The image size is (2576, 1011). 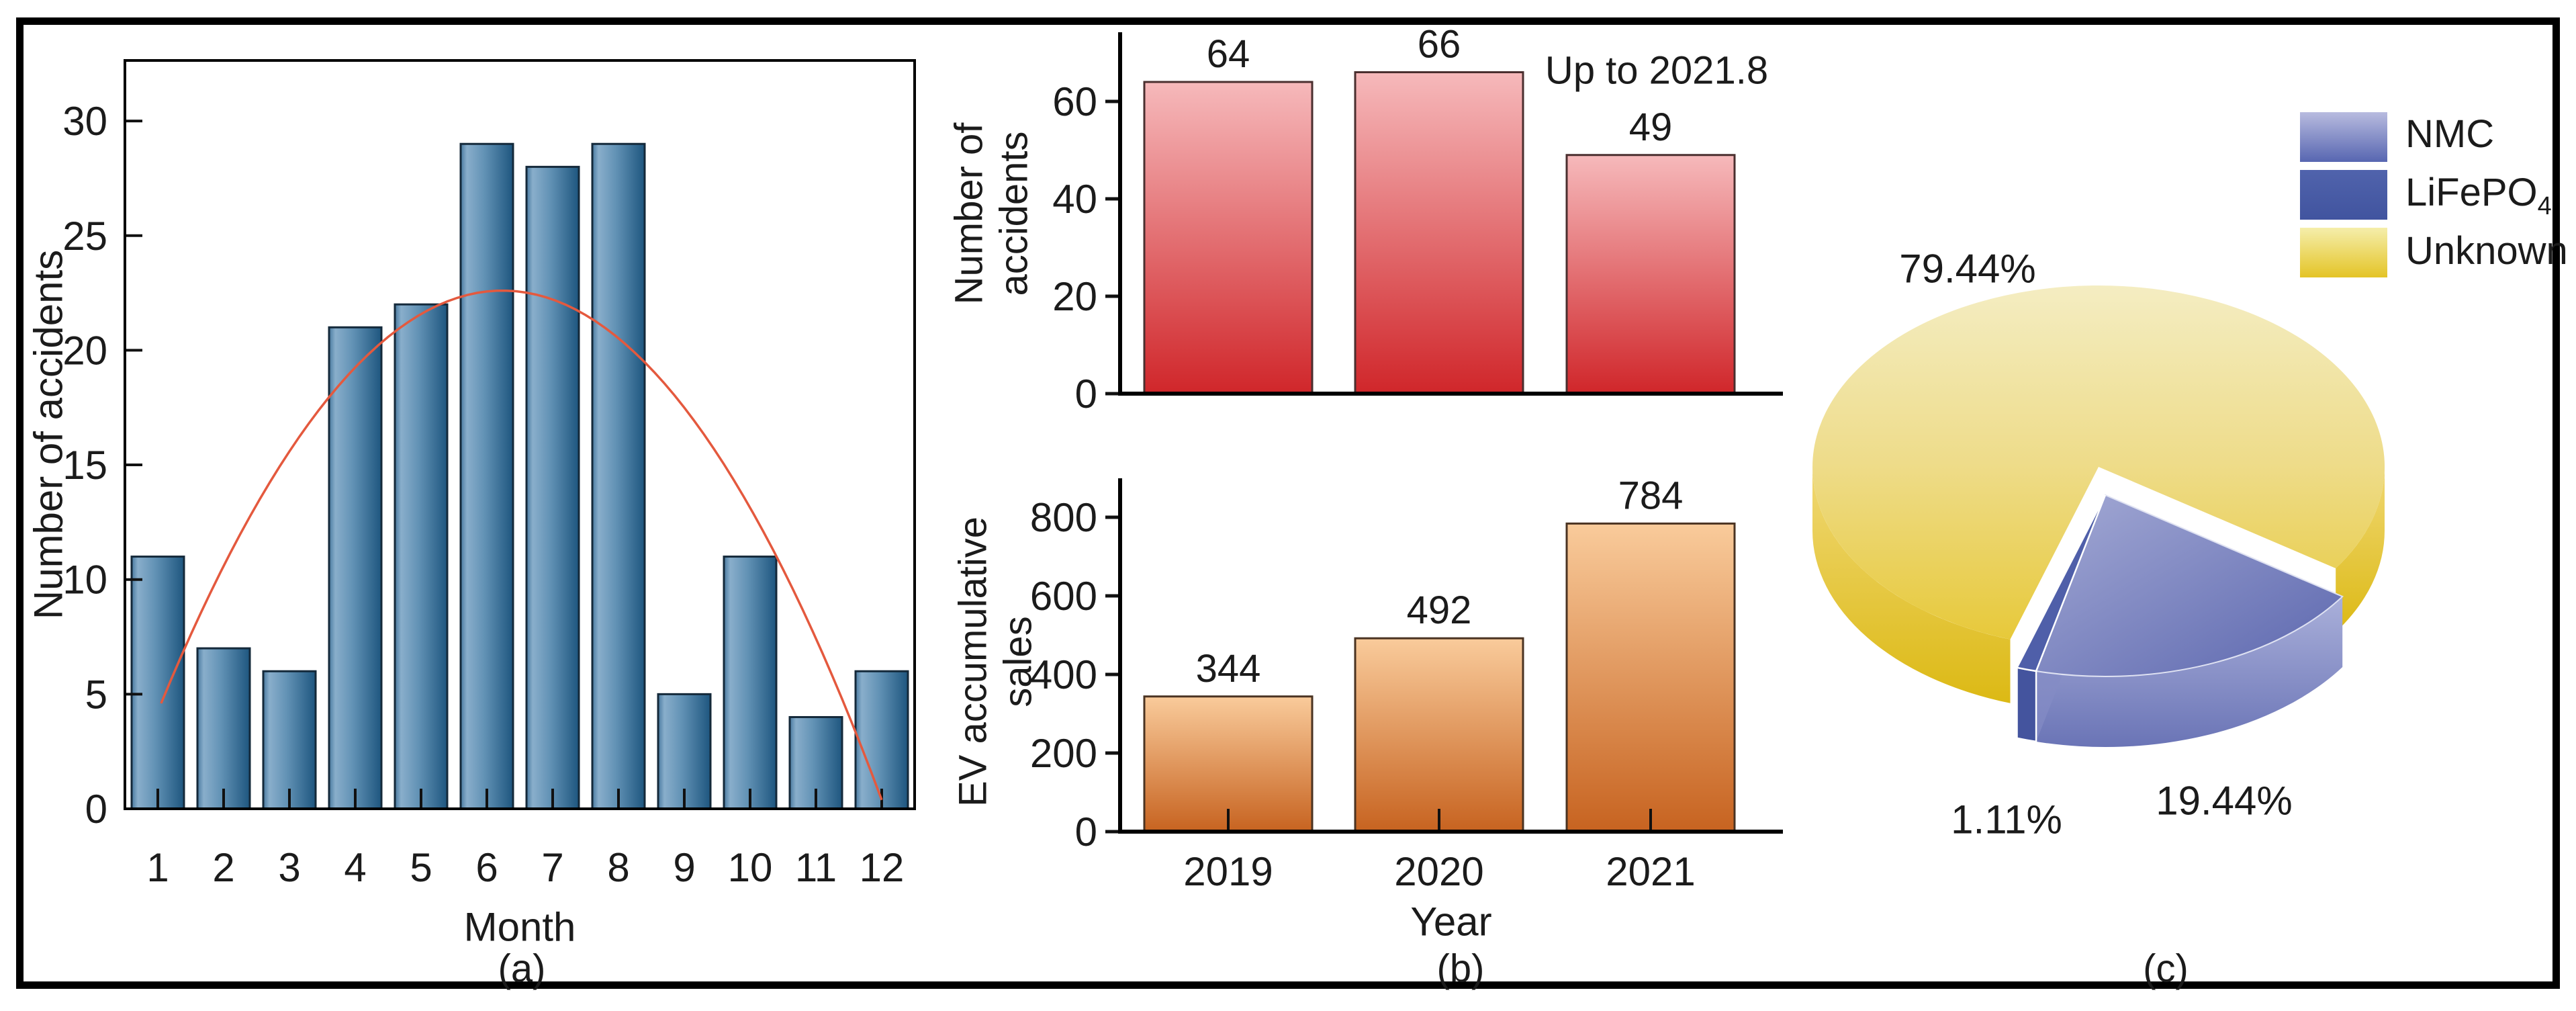 What do you see at coordinates (2343, 195) in the screenshot?
I see `legend-swatch-lifepo4` at bounding box center [2343, 195].